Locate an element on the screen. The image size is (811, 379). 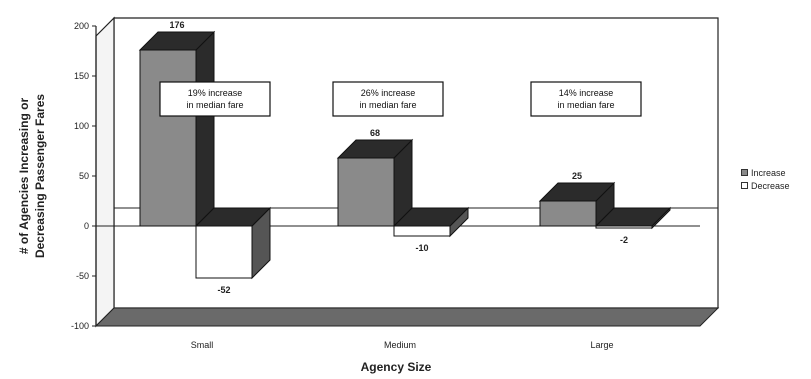
legend-item-decrease: Decrease is located at coordinates (765, 185).